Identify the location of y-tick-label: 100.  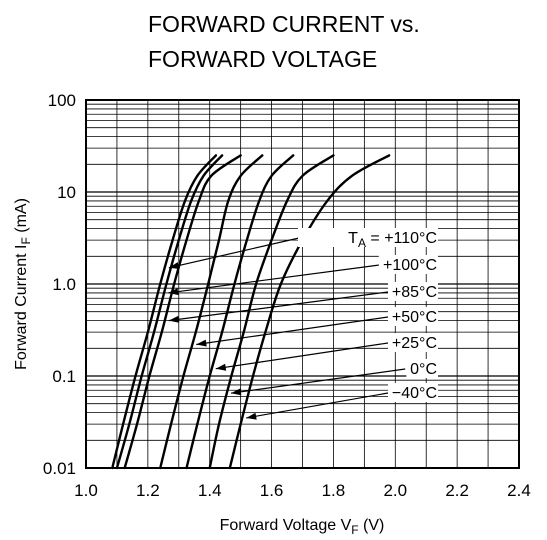
(62, 100).